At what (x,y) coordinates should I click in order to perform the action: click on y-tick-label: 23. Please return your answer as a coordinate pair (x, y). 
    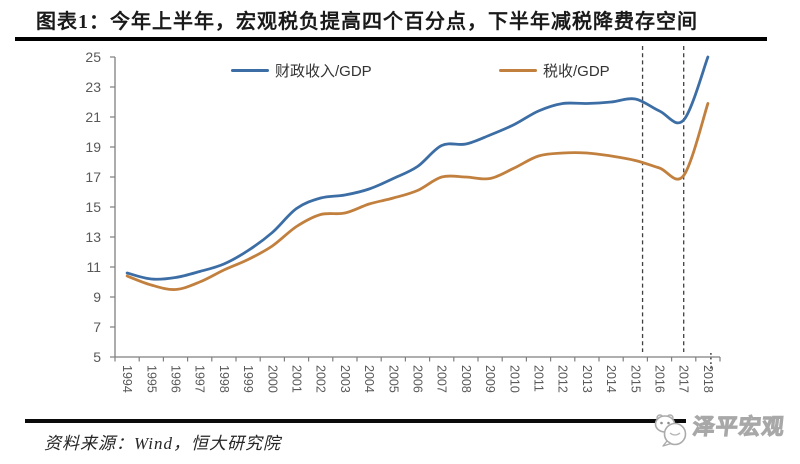
    Looking at the image, I should click on (93, 87).